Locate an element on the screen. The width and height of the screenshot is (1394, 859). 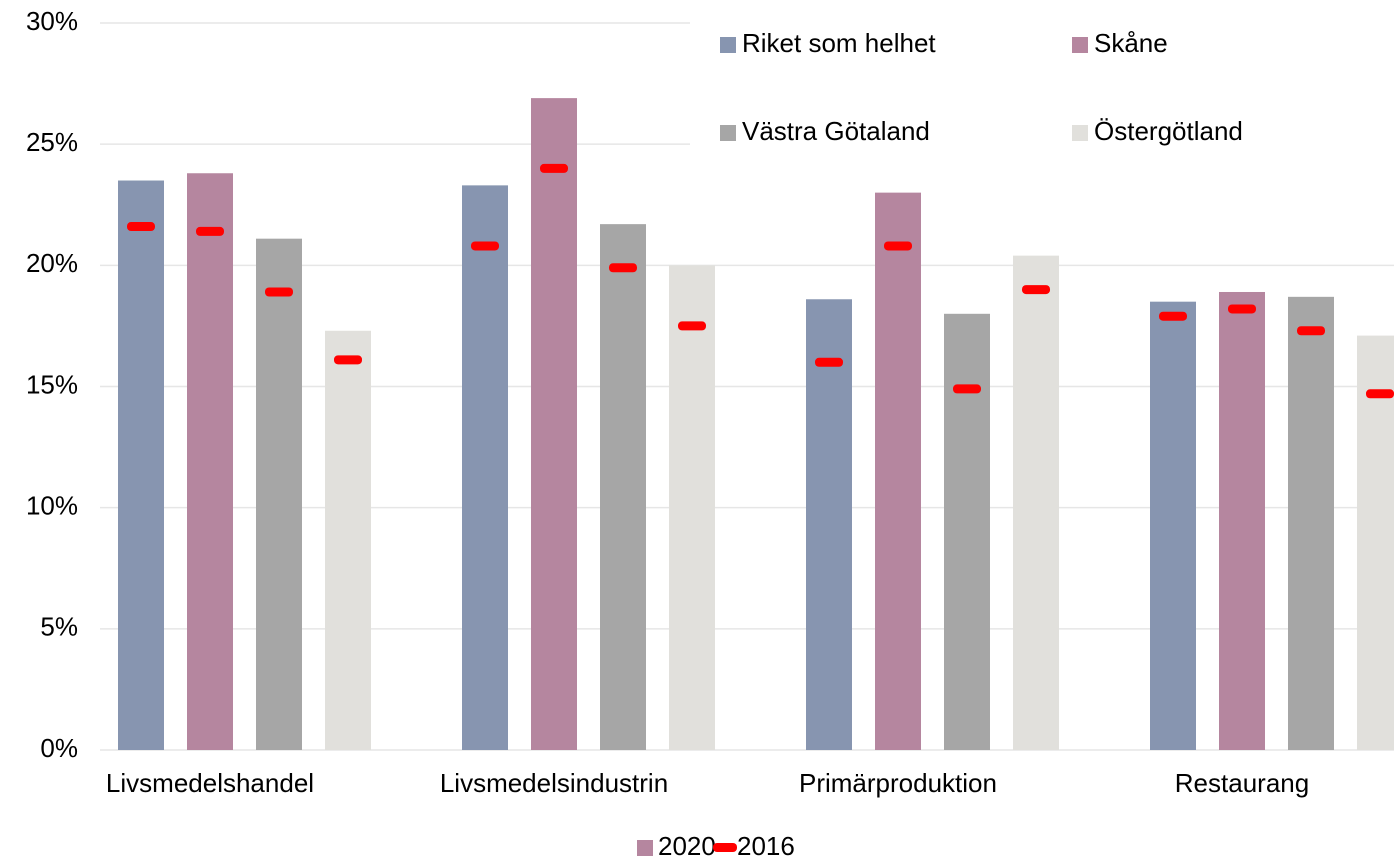
legend-label: 2016 is located at coordinates (766, 845).